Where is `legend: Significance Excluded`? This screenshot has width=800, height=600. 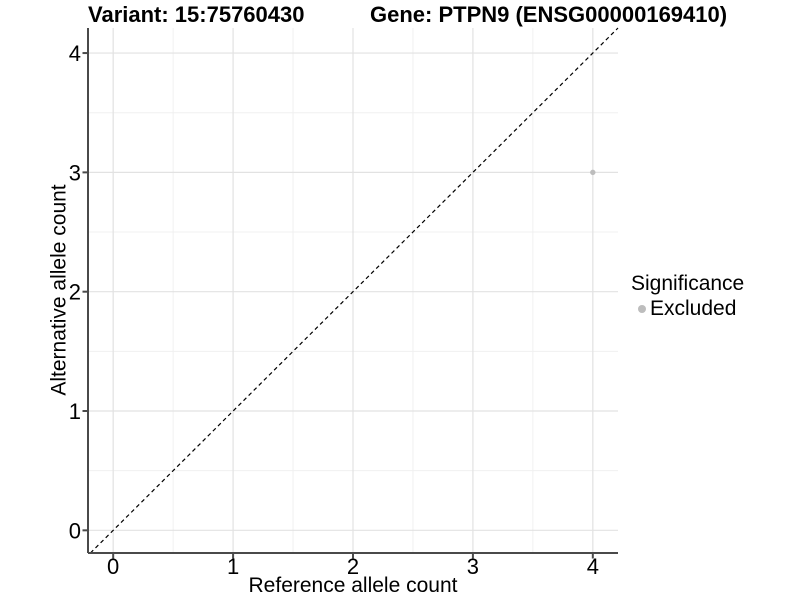
legend: Significance Excluded is located at coordinates (687, 296).